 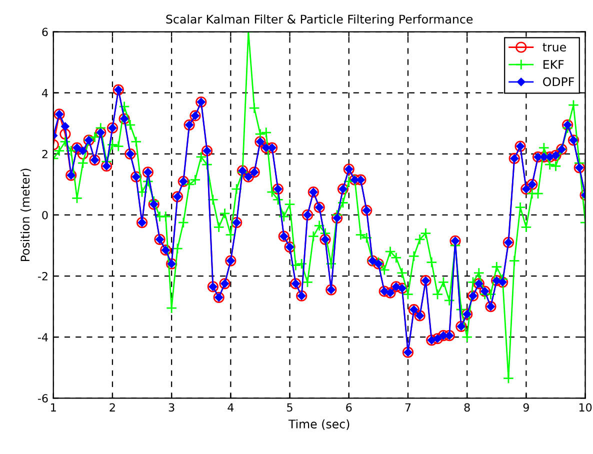 I want to click on y-tick-label: -2, so click(x=43, y=276).